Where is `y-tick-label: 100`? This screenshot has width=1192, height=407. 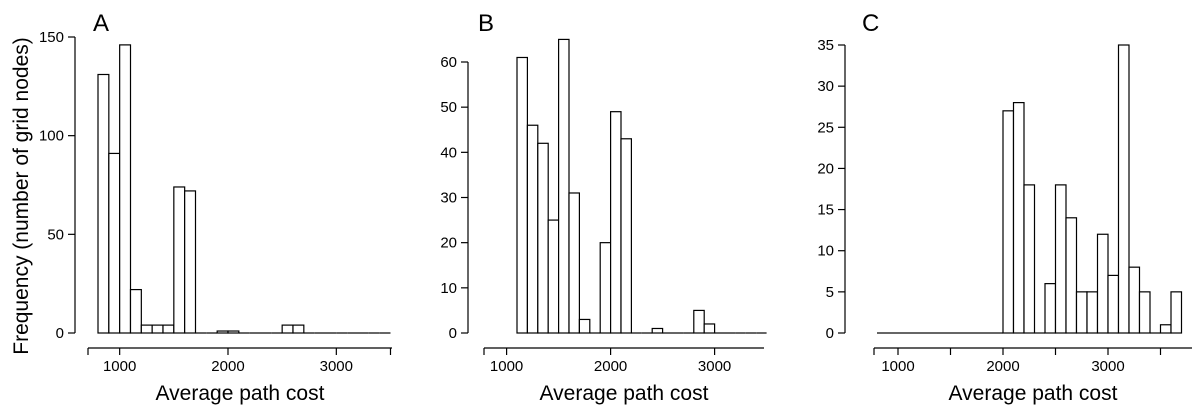 y-tick-label: 100 is located at coordinates (51, 136).